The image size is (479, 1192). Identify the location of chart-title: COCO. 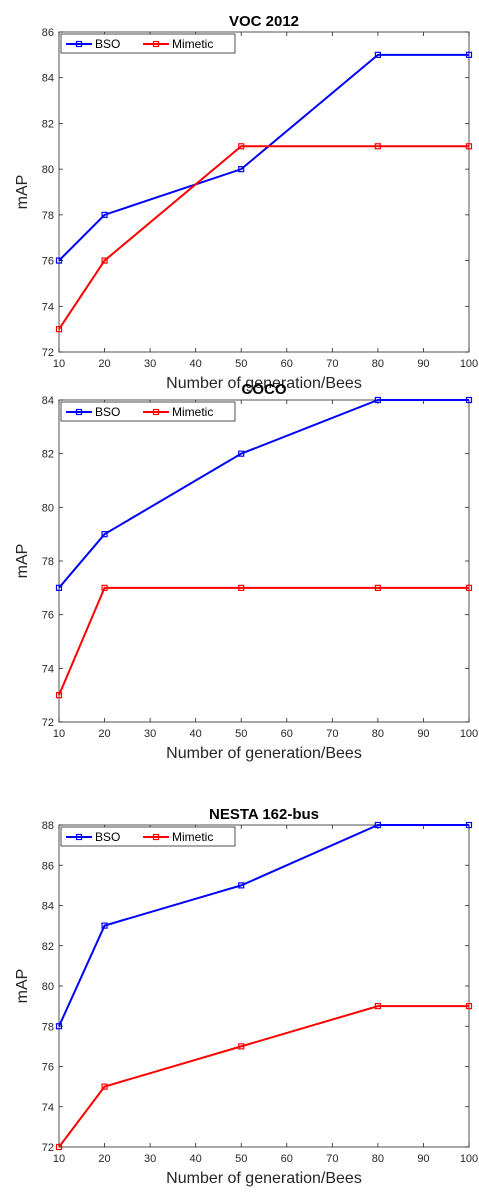
(264, 389).